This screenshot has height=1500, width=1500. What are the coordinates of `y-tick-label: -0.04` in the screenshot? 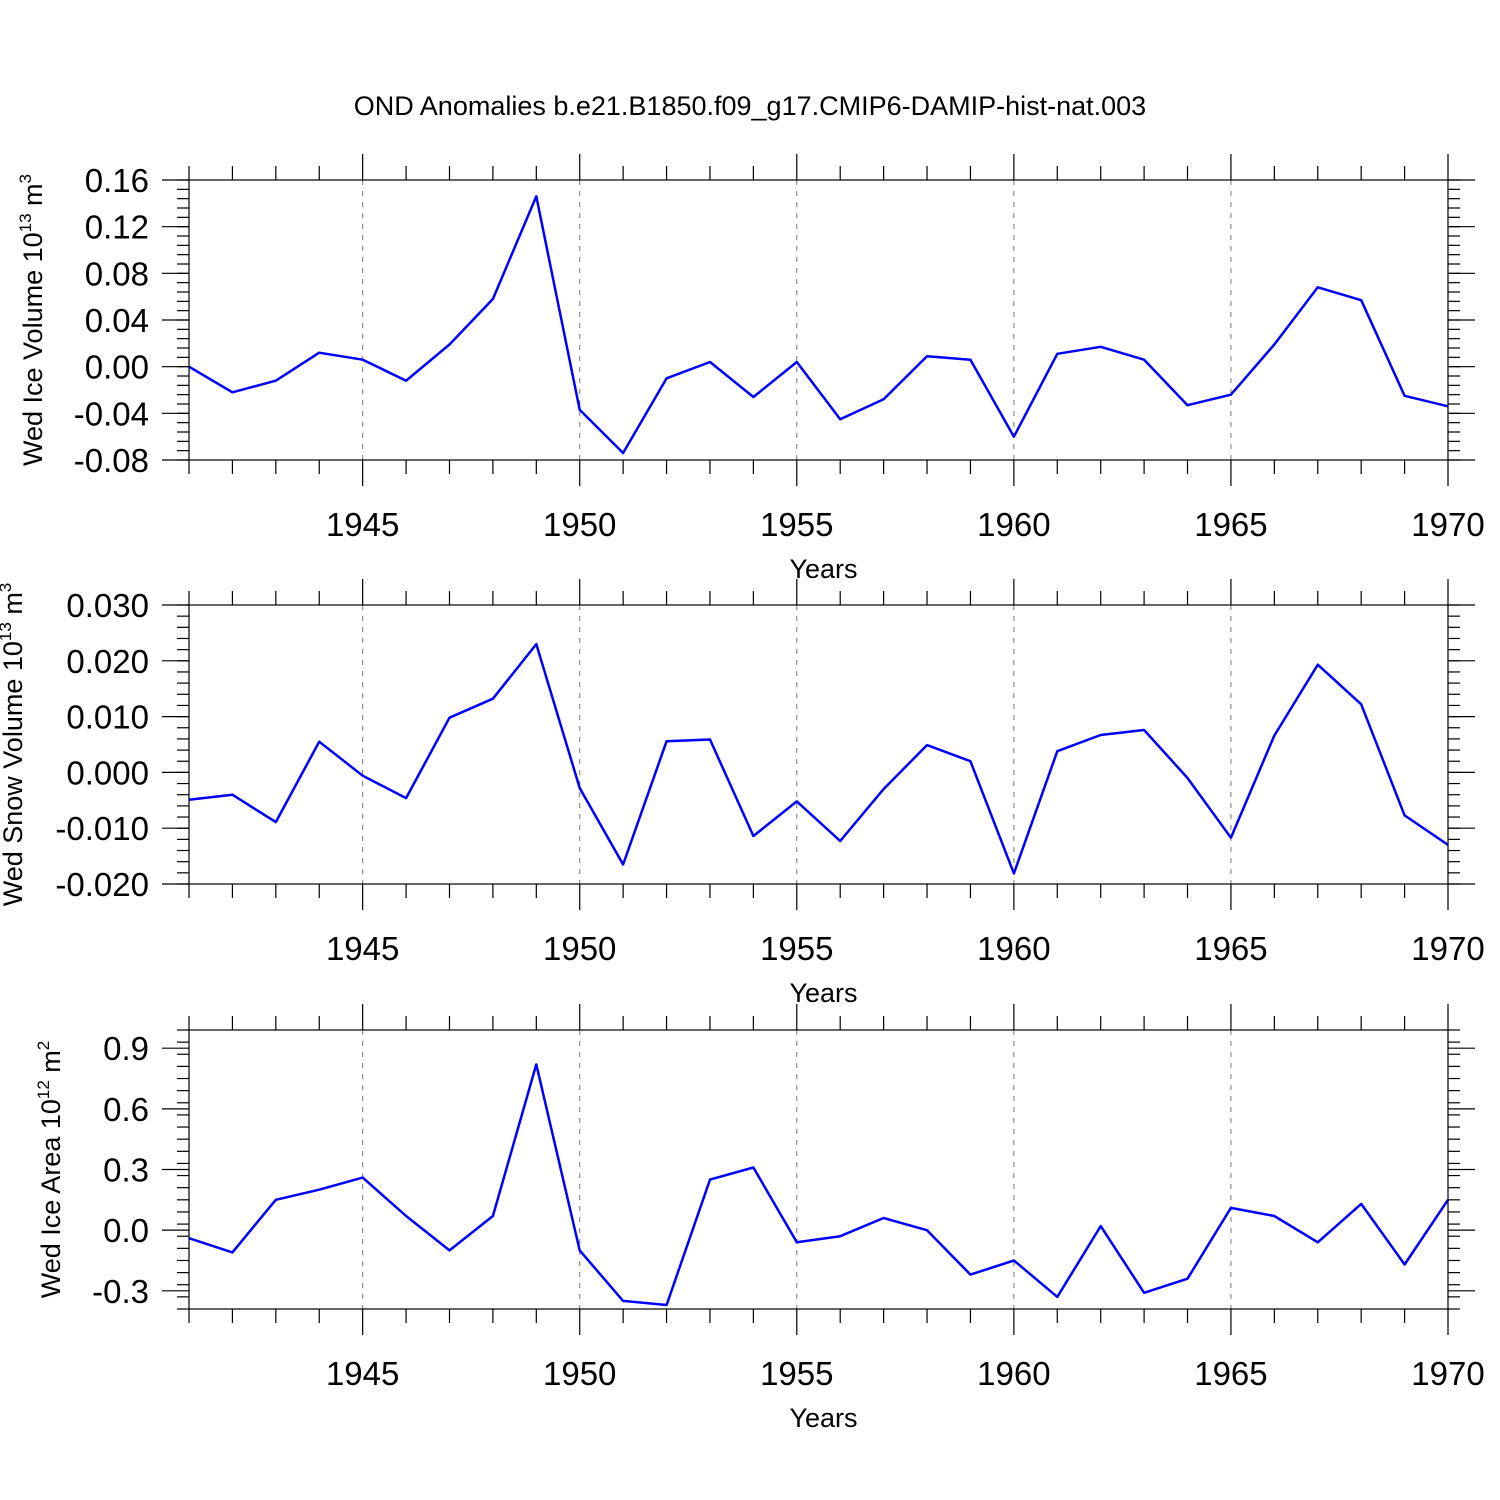 It's located at (111, 413).